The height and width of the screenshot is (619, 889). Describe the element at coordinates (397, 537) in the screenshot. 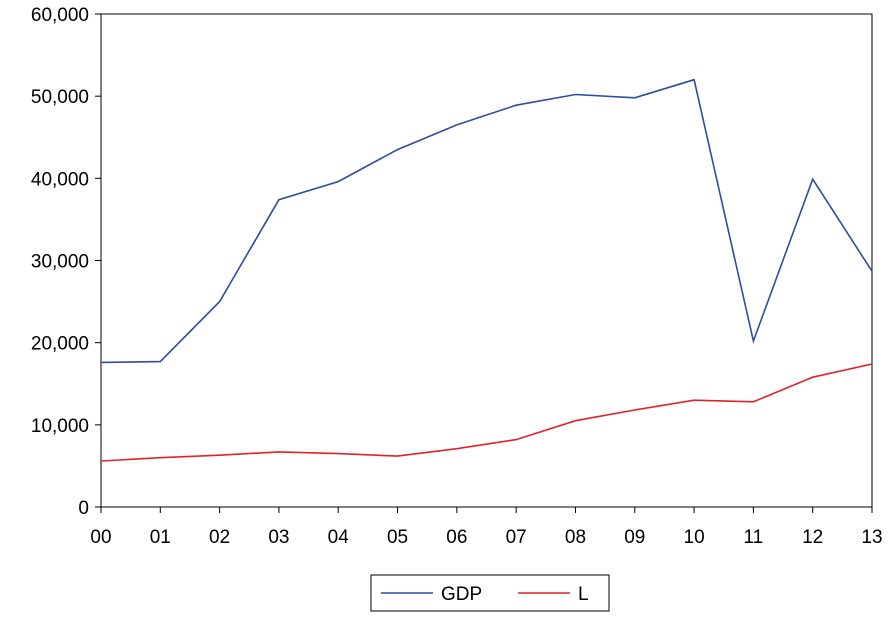

I see `x-tick-label: 05` at that location.